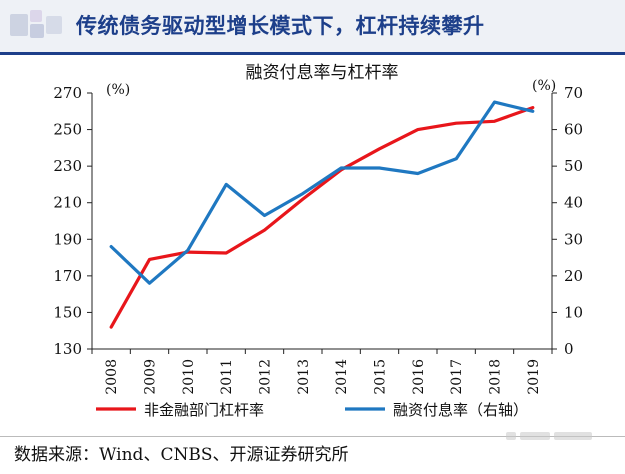  Describe the element at coordinates (322, 73) in the screenshot. I see `chart-title: 融资付息率与杠杆率` at that location.